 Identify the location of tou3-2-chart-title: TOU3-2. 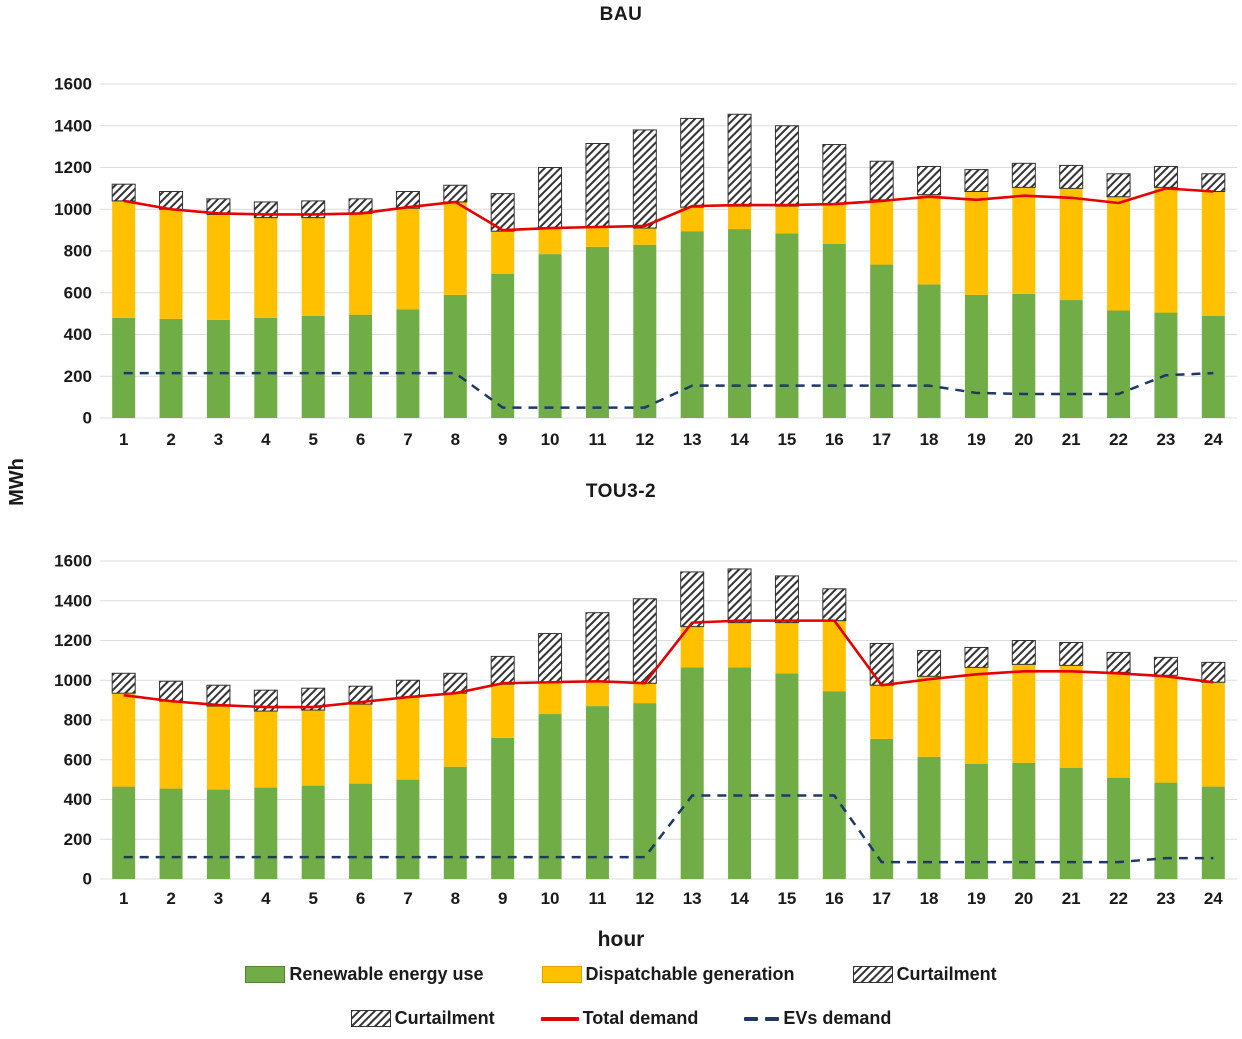
(621, 491).